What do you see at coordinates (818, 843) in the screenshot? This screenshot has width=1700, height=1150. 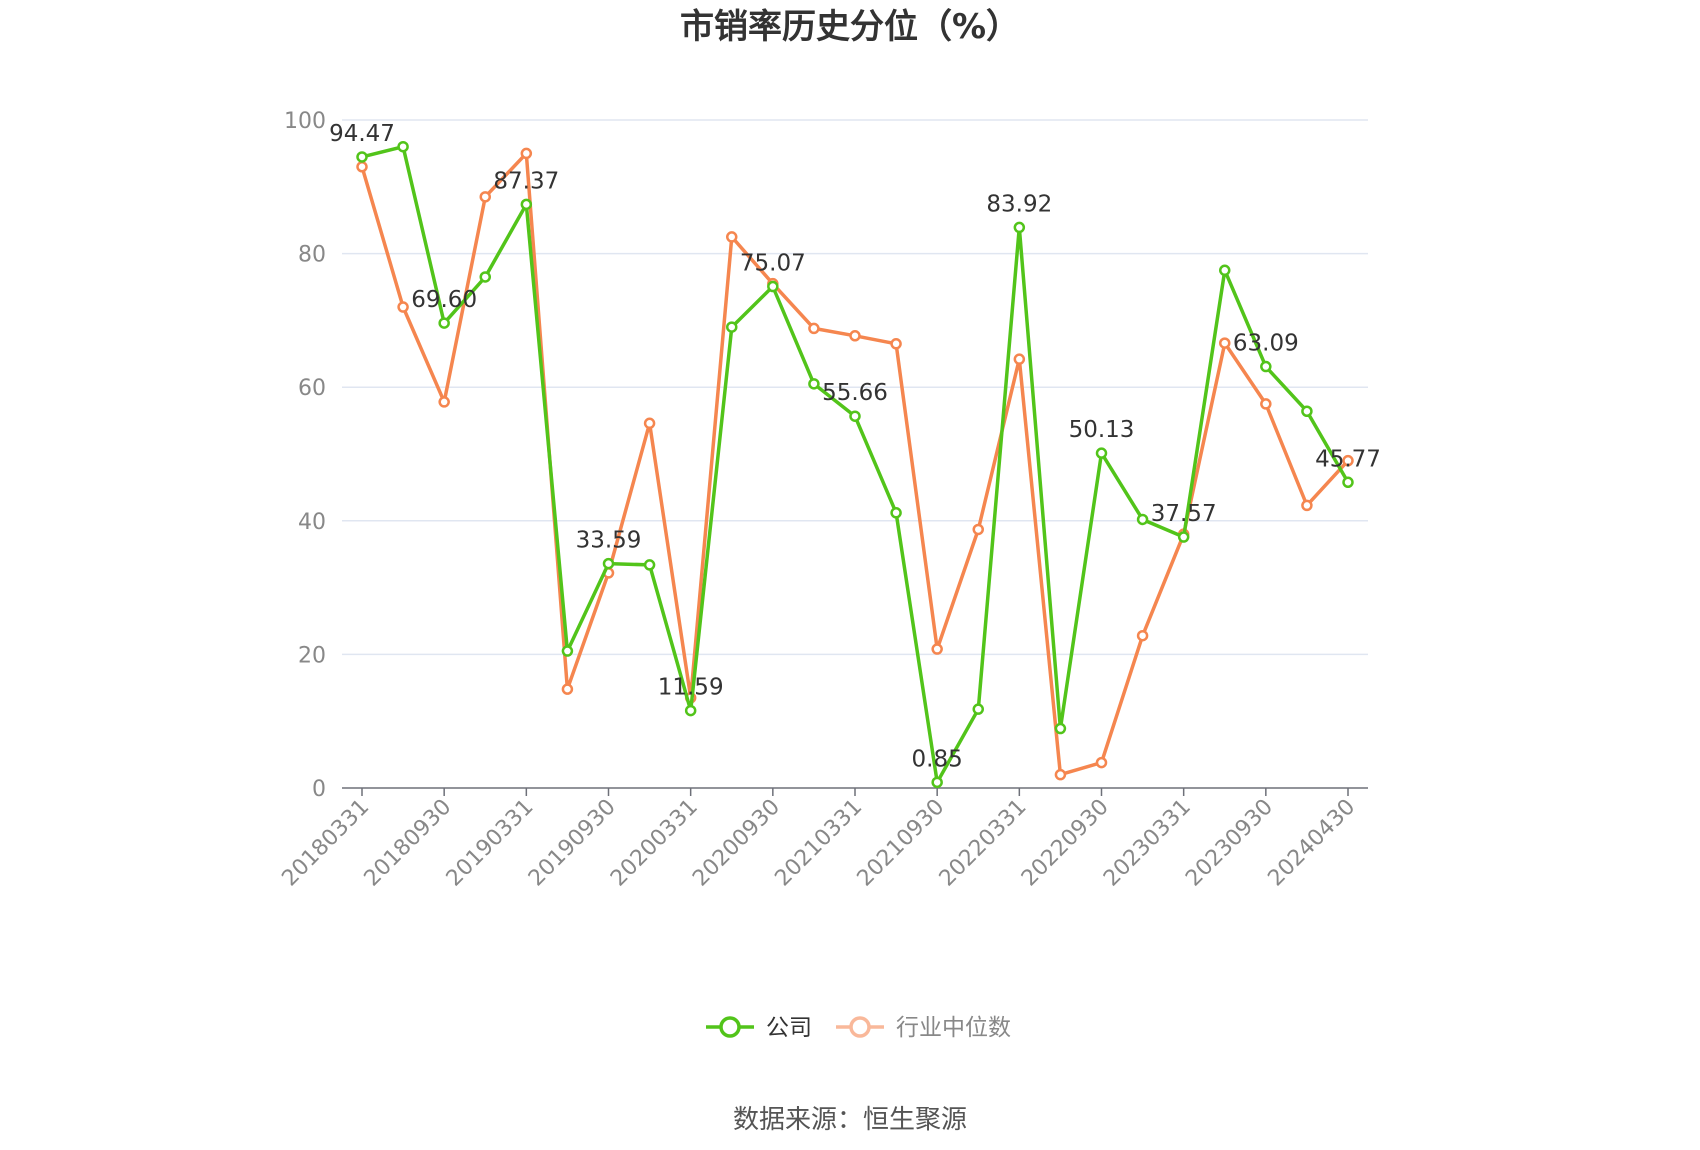 I see `x-tick-label: 20210331` at bounding box center [818, 843].